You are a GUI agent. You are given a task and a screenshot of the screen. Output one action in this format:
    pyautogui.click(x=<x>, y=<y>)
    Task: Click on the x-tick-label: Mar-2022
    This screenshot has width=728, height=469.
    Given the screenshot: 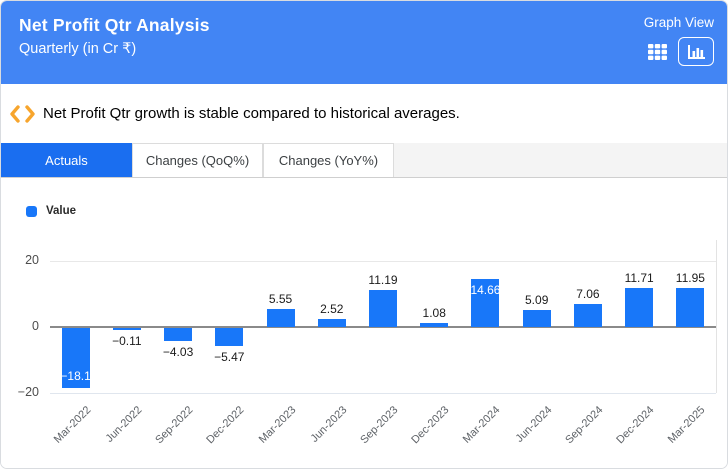 What is the action you would take?
    pyautogui.click(x=72, y=425)
    